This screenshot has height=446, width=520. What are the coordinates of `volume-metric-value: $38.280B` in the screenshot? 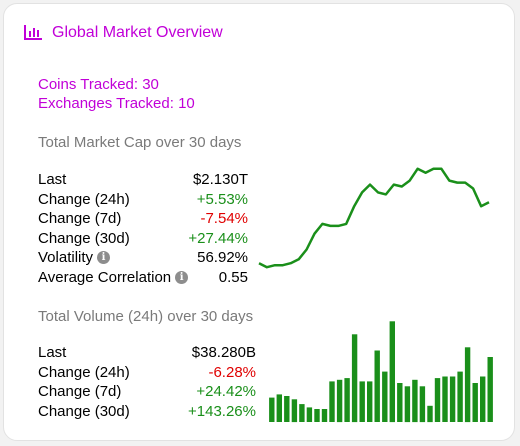 It's located at (223, 352).